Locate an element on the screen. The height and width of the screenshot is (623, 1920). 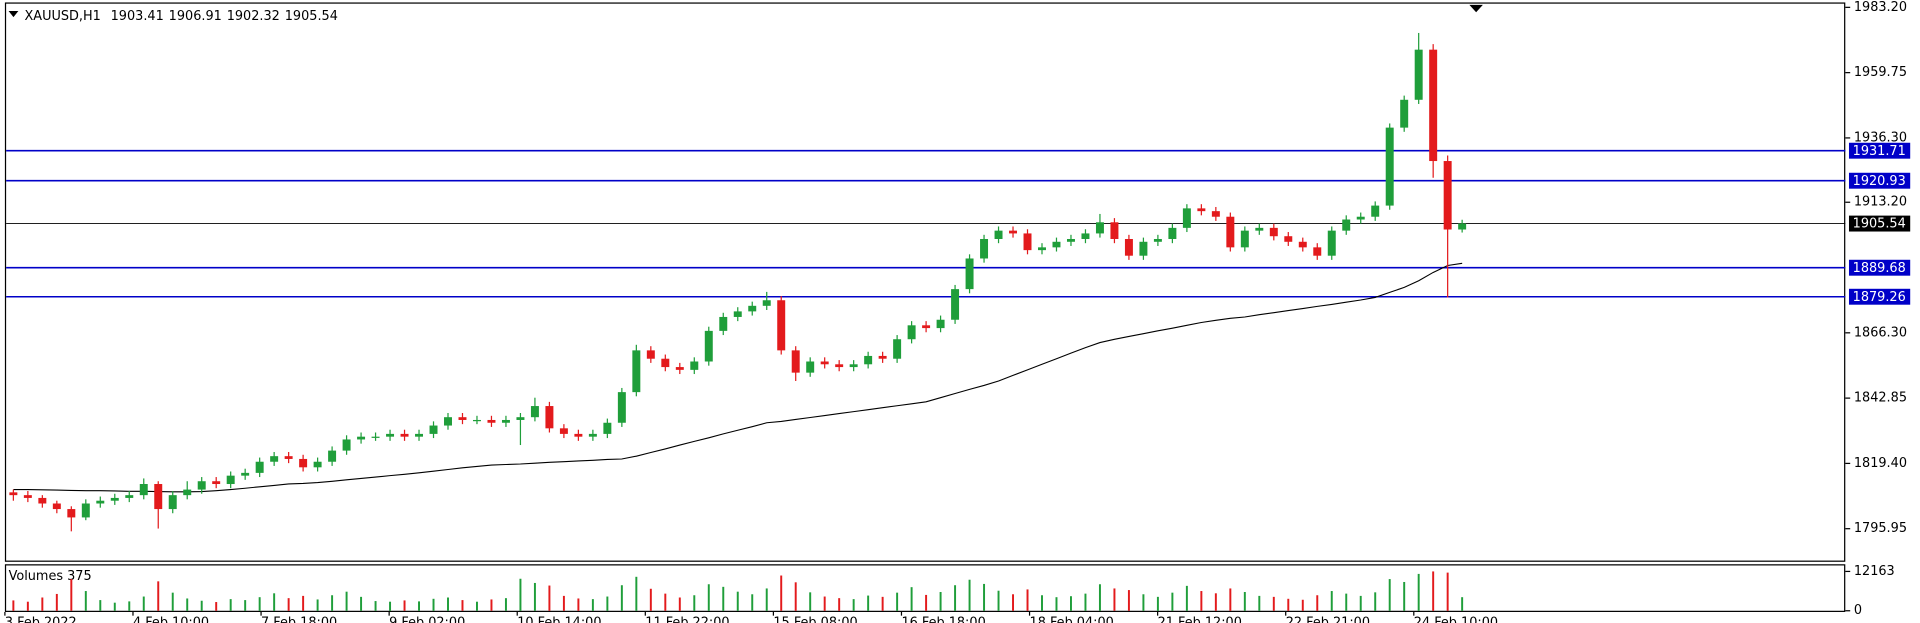
level-label: 1920.93 is located at coordinates (1879, 180).